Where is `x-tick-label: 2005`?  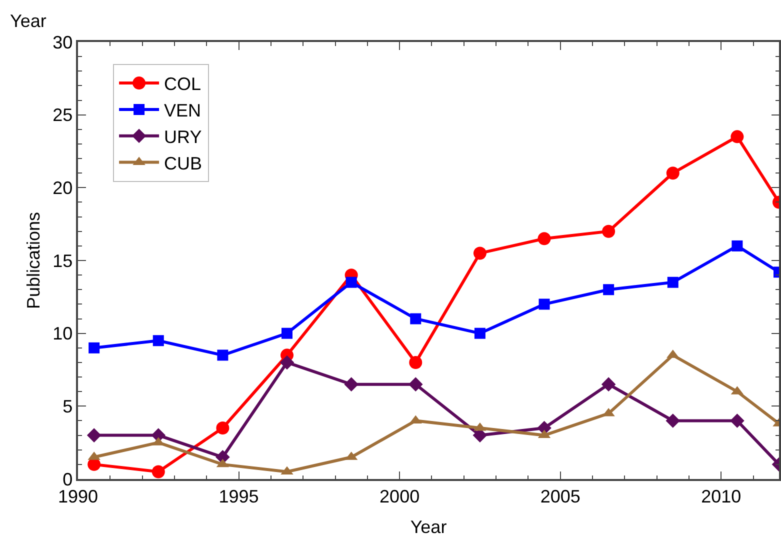
x-tick-label: 2005 is located at coordinates (560, 496).